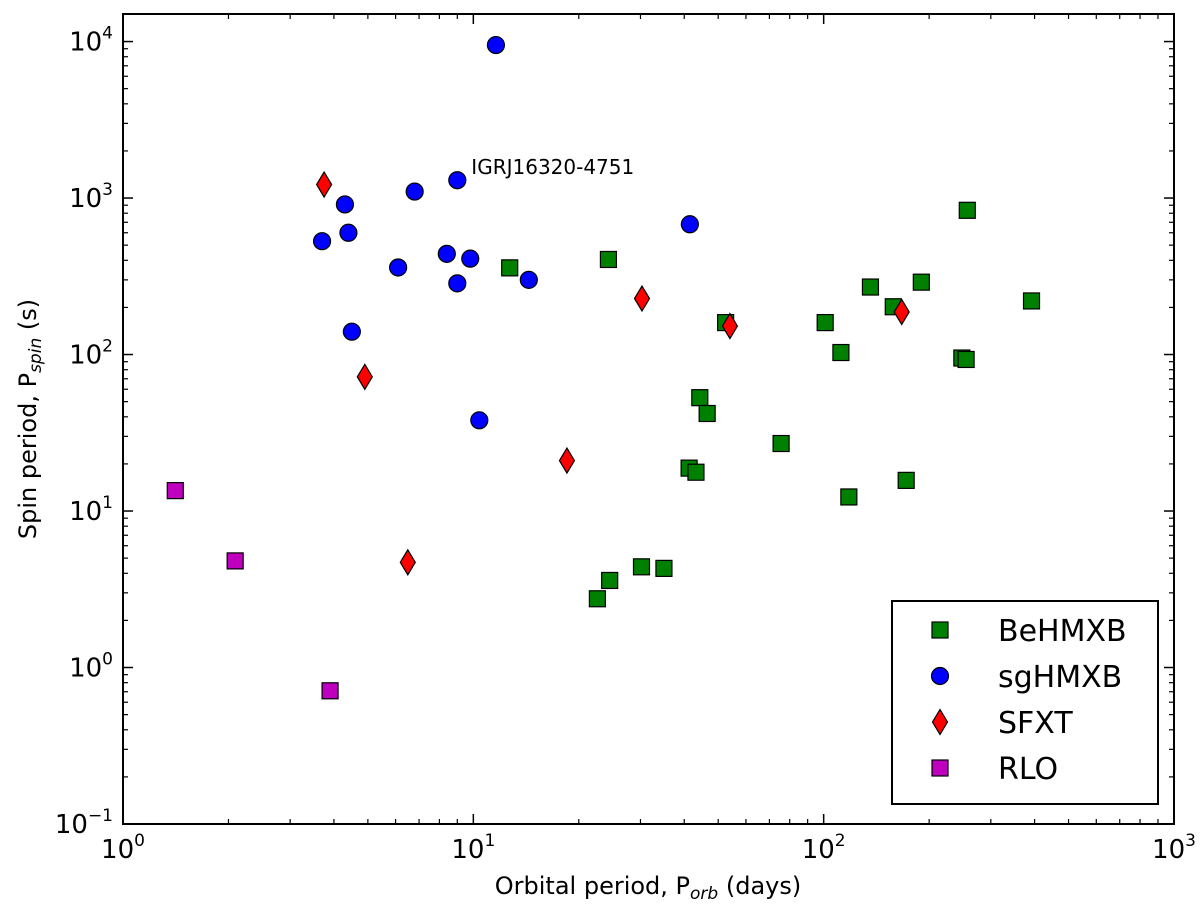 Image resolution: width=1200 pixels, height=914 pixels. What do you see at coordinates (940, 630) in the screenshot?
I see `legend-marker-behmxb` at bounding box center [940, 630].